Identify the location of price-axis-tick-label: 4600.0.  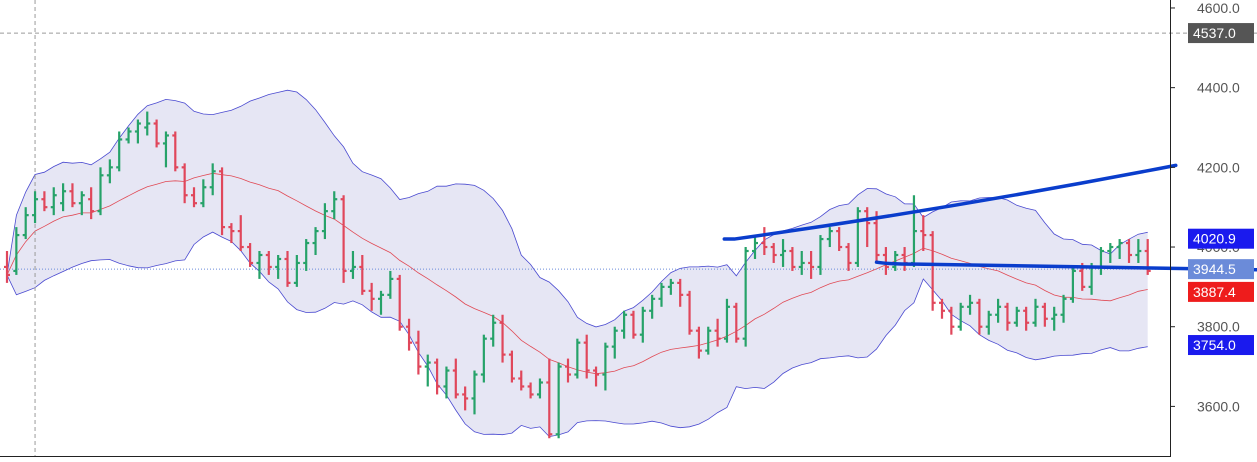
(1218, 8).